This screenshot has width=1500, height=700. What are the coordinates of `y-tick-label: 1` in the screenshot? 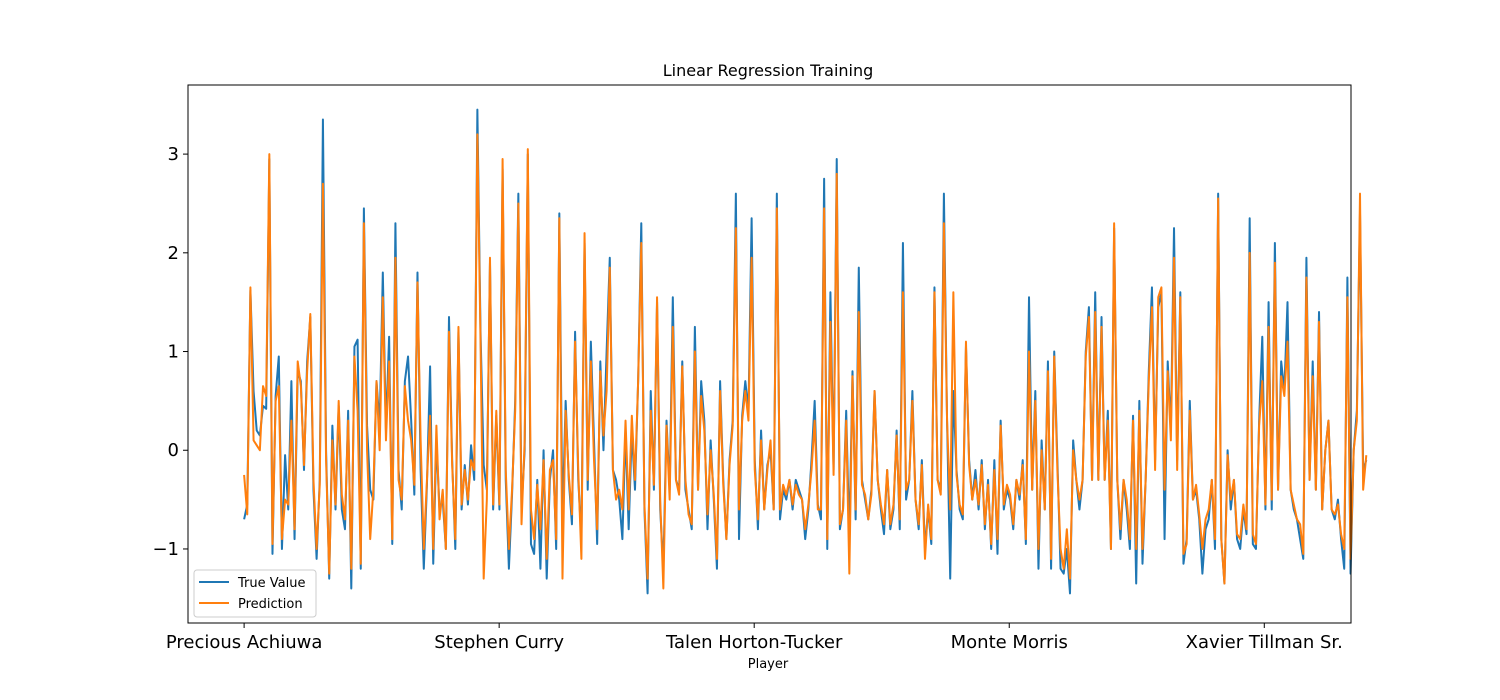 It's located at (173, 352).